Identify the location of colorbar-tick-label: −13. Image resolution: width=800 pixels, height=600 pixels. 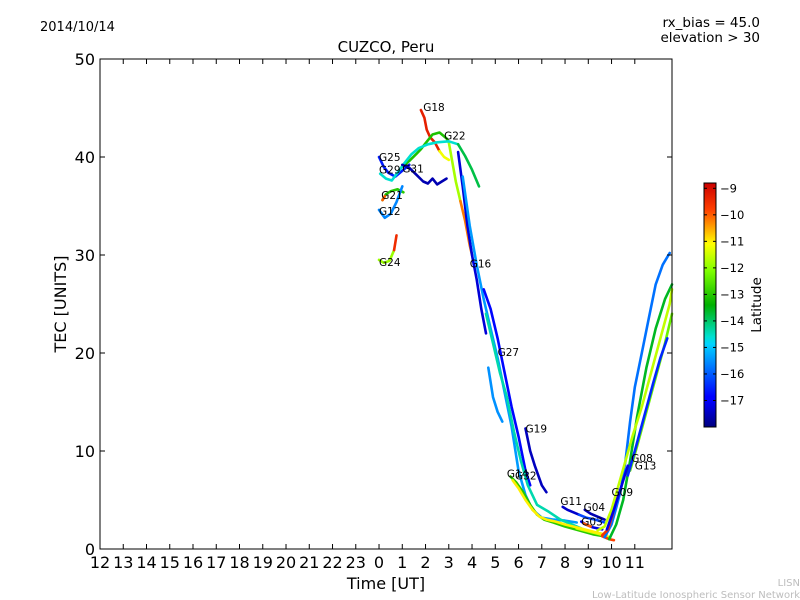
(732, 294).